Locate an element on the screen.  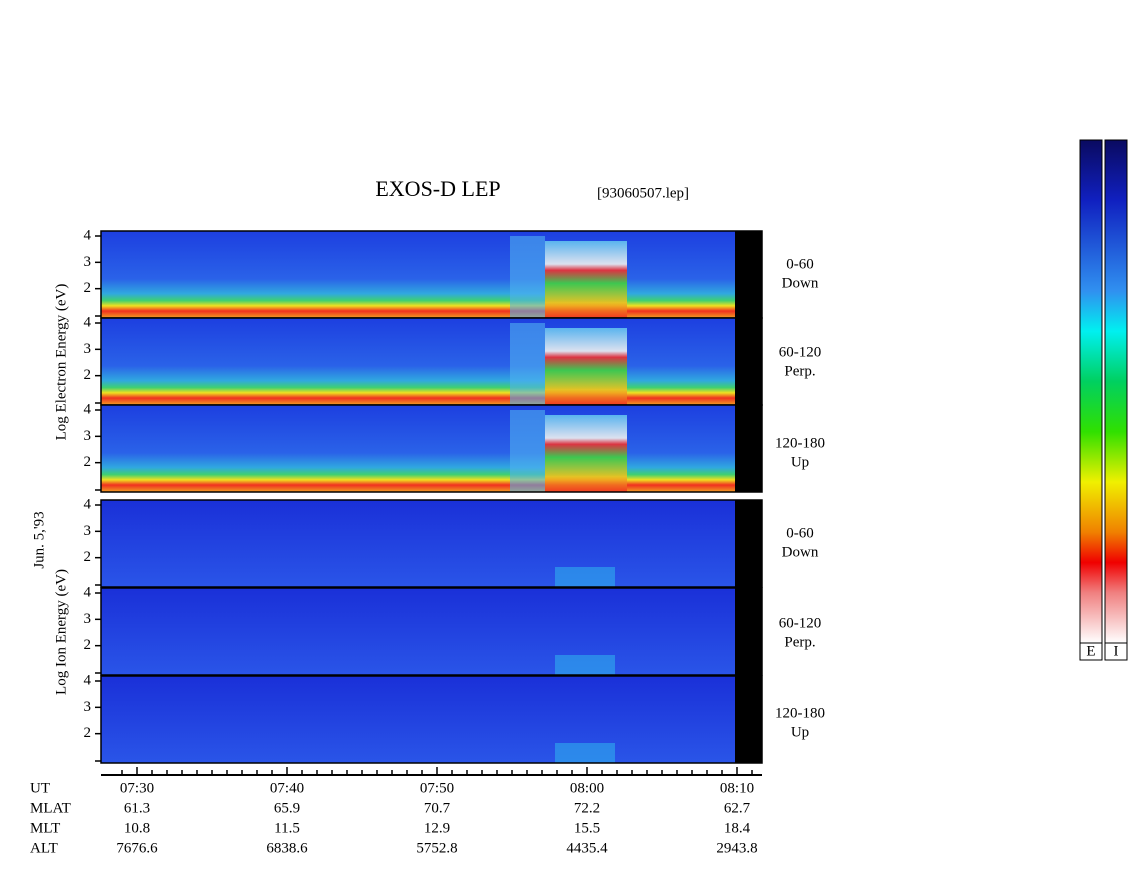
colorbar-label: E is located at coordinates (1090, 651).